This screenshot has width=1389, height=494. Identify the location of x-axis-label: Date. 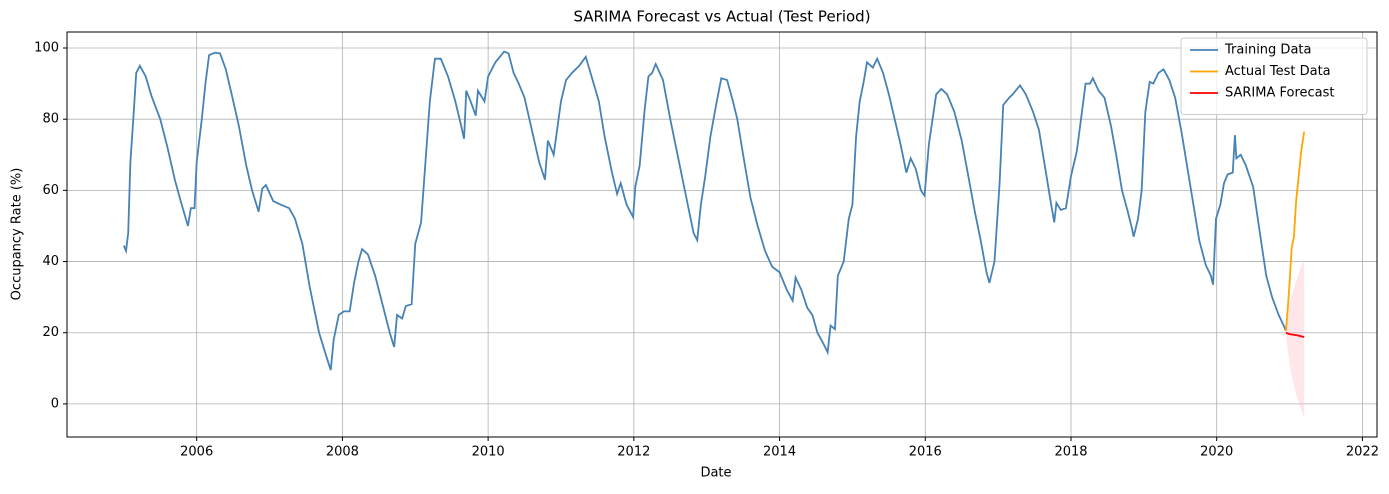
(715, 473).